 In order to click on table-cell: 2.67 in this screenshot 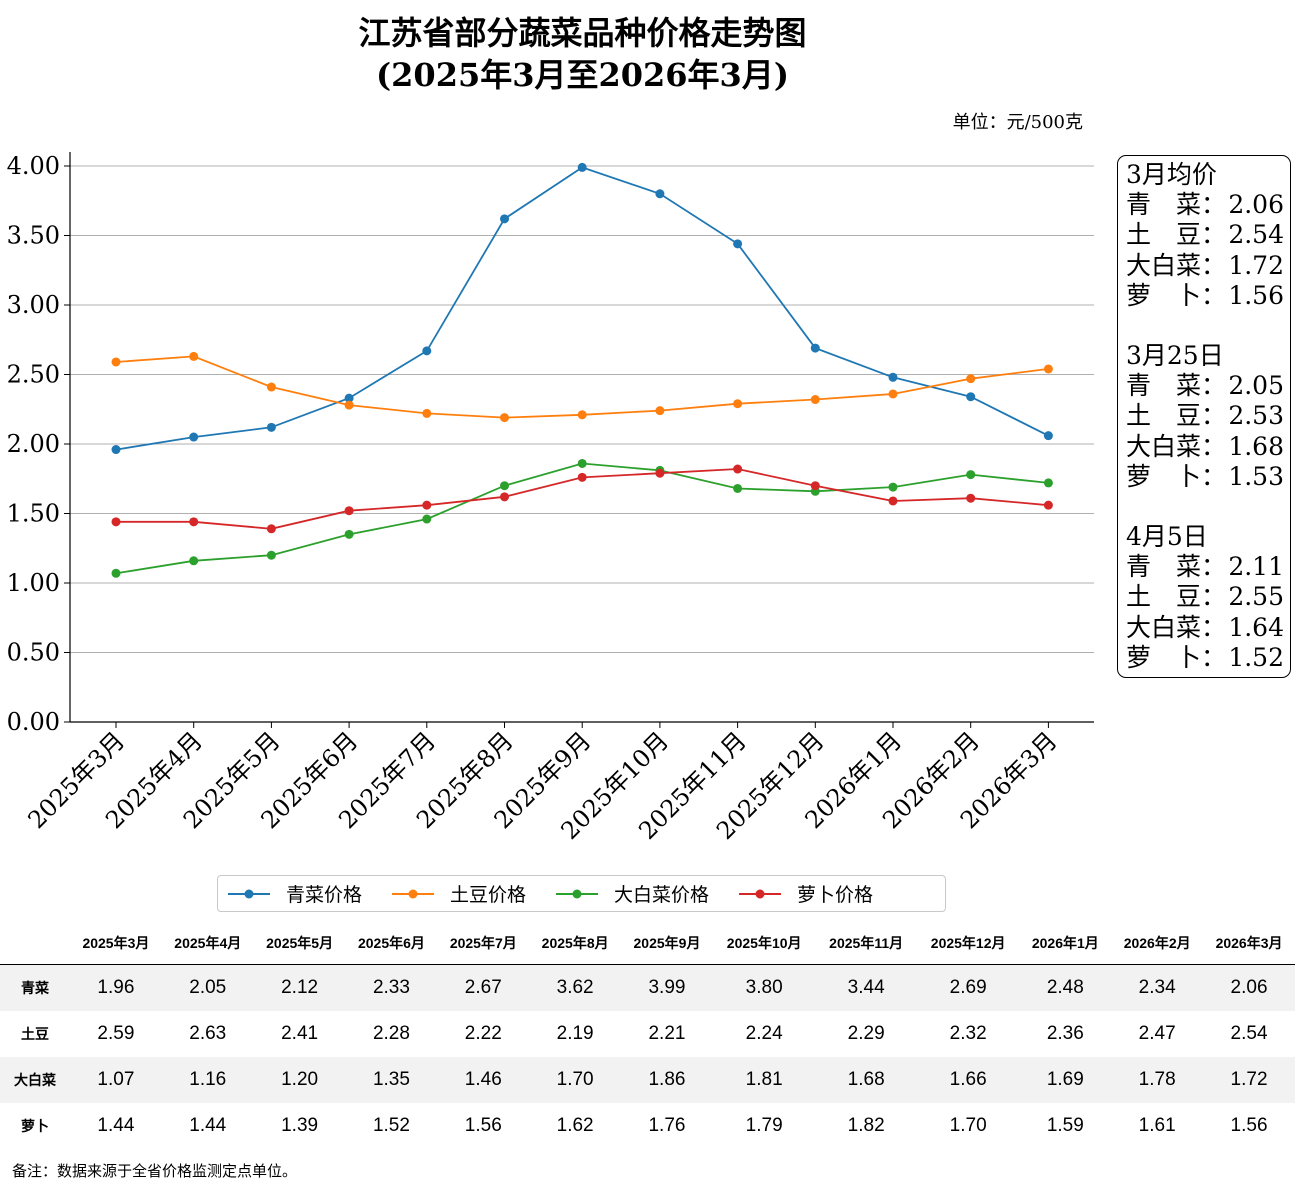, I will do `click(483, 987)`.